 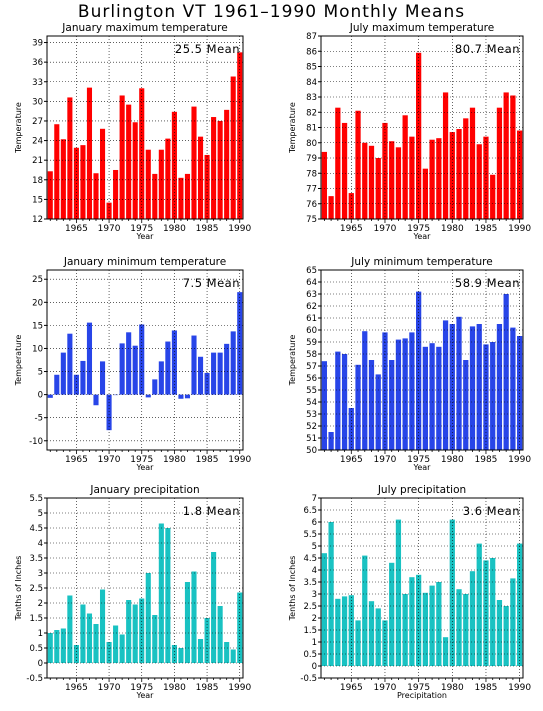 What do you see at coordinates (37, 303) in the screenshot?
I see `y-tick-label: 20` at bounding box center [37, 303].